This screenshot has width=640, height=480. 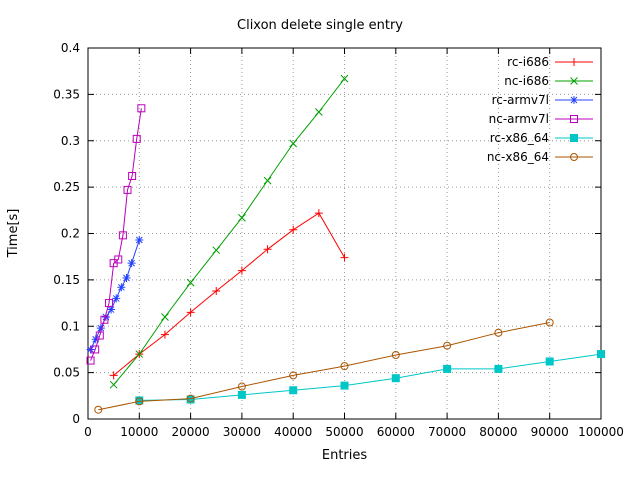 I want to click on x-tick-label: 20000, so click(x=191, y=432).